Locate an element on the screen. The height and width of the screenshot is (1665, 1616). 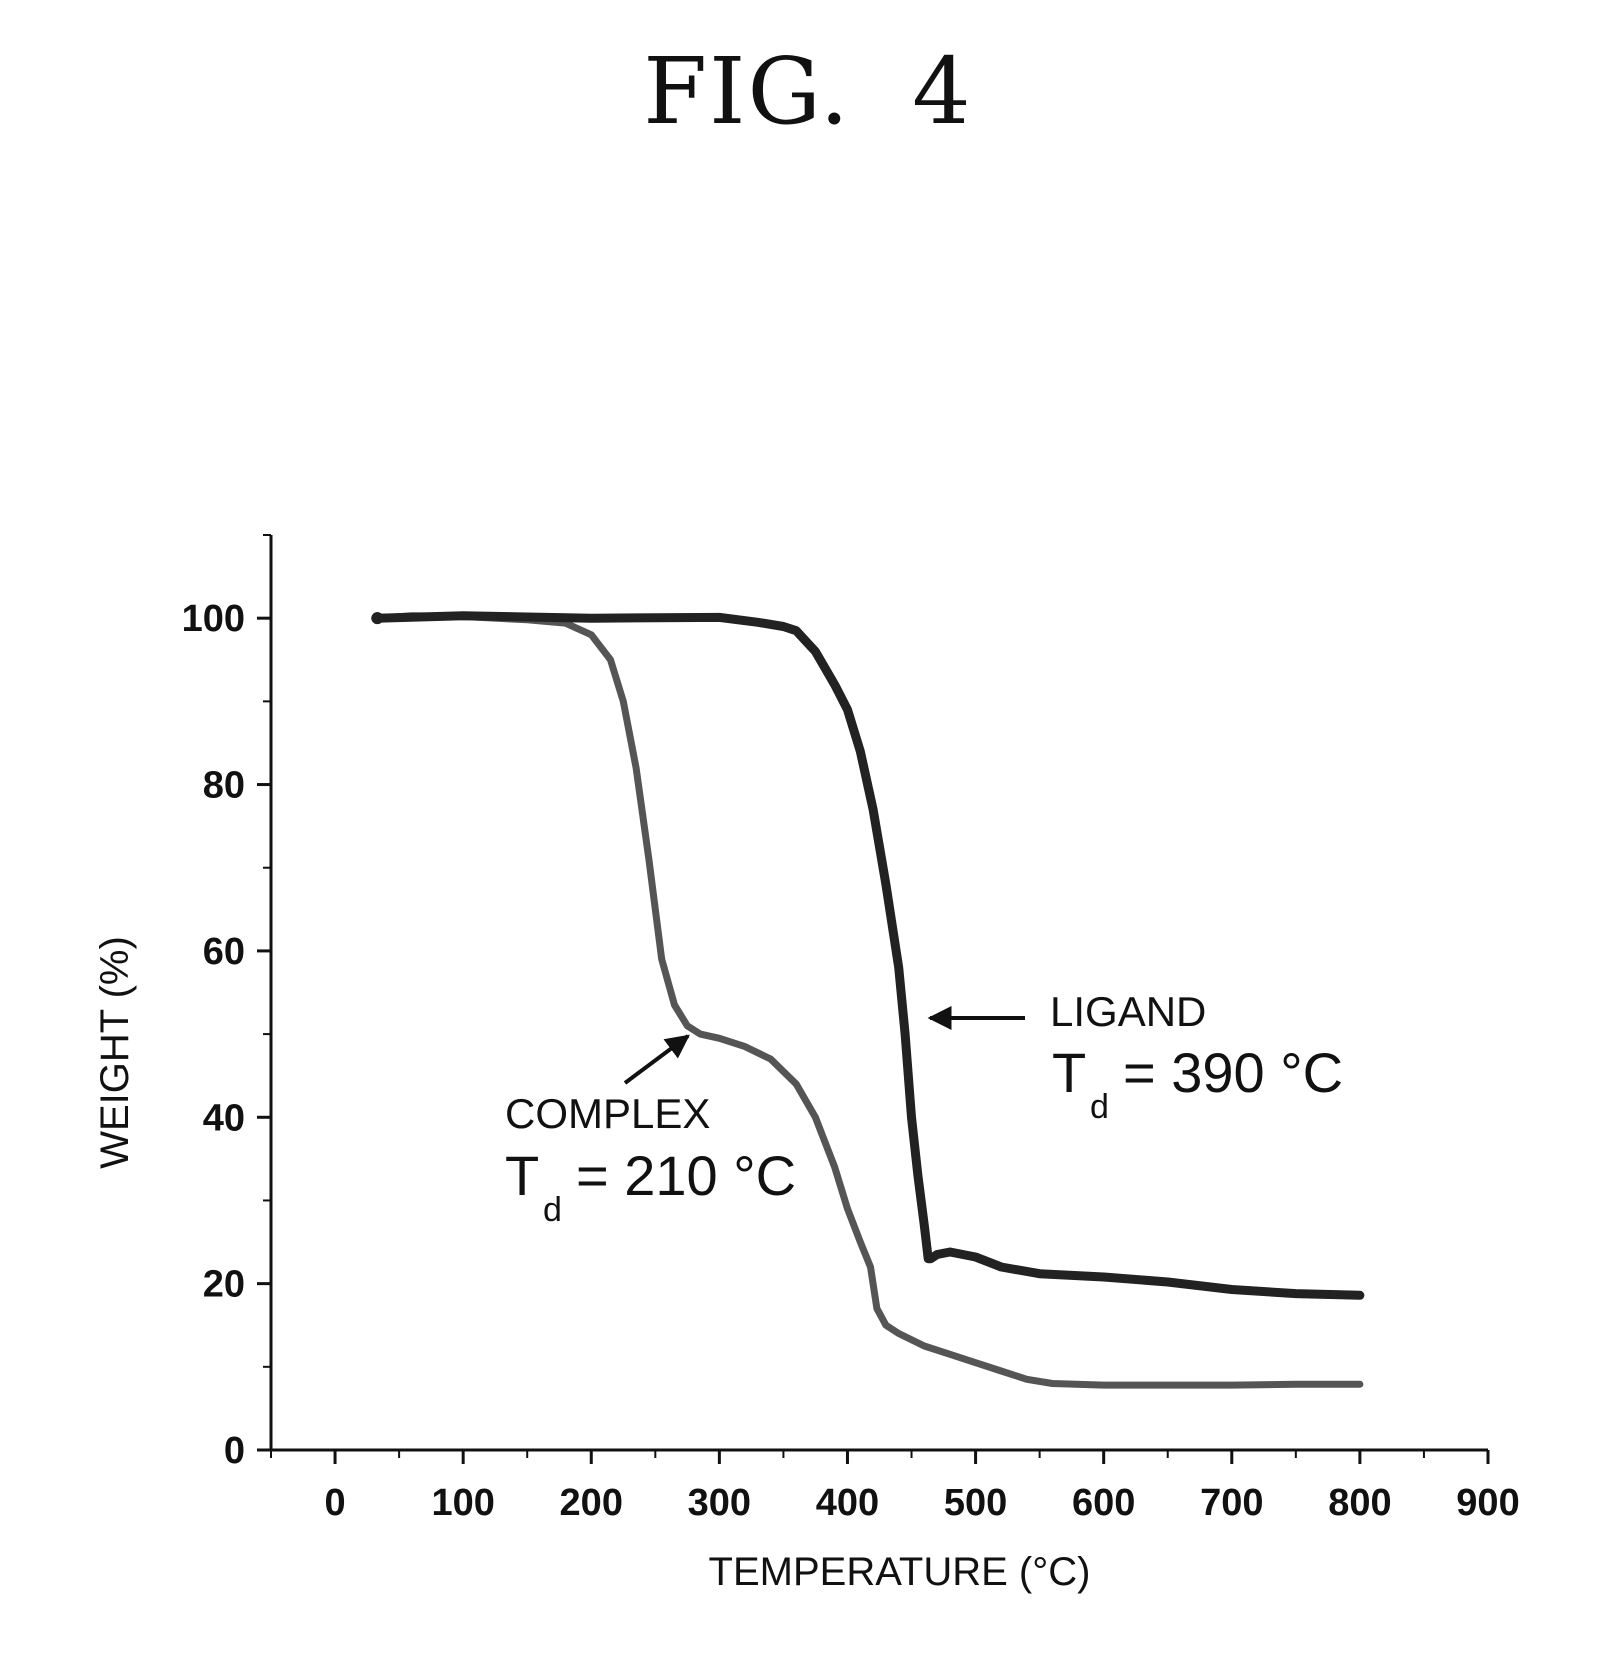
y-tick-label: 80 is located at coordinates (224, 786).